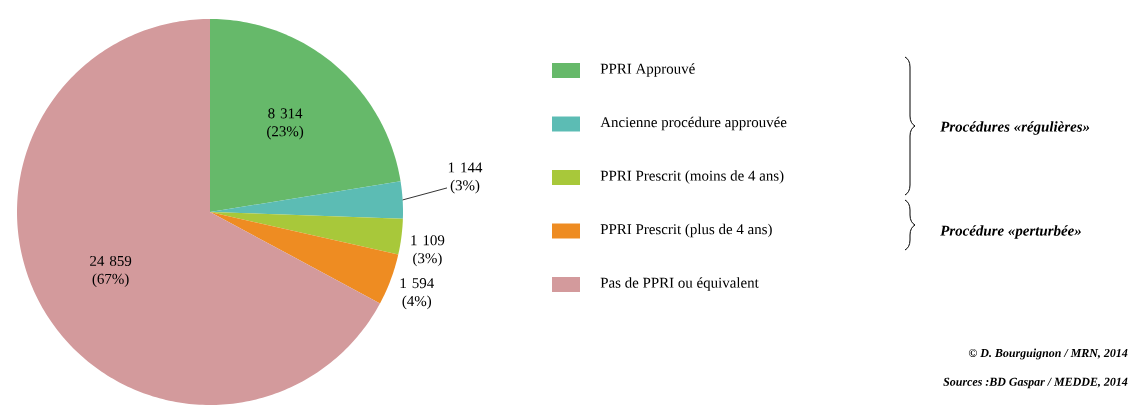  What do you see at coordinates (693, 123) in the screenshot?
I see `legend-label: Ancienne procédure approuvée` at bounding box center [693, 123].